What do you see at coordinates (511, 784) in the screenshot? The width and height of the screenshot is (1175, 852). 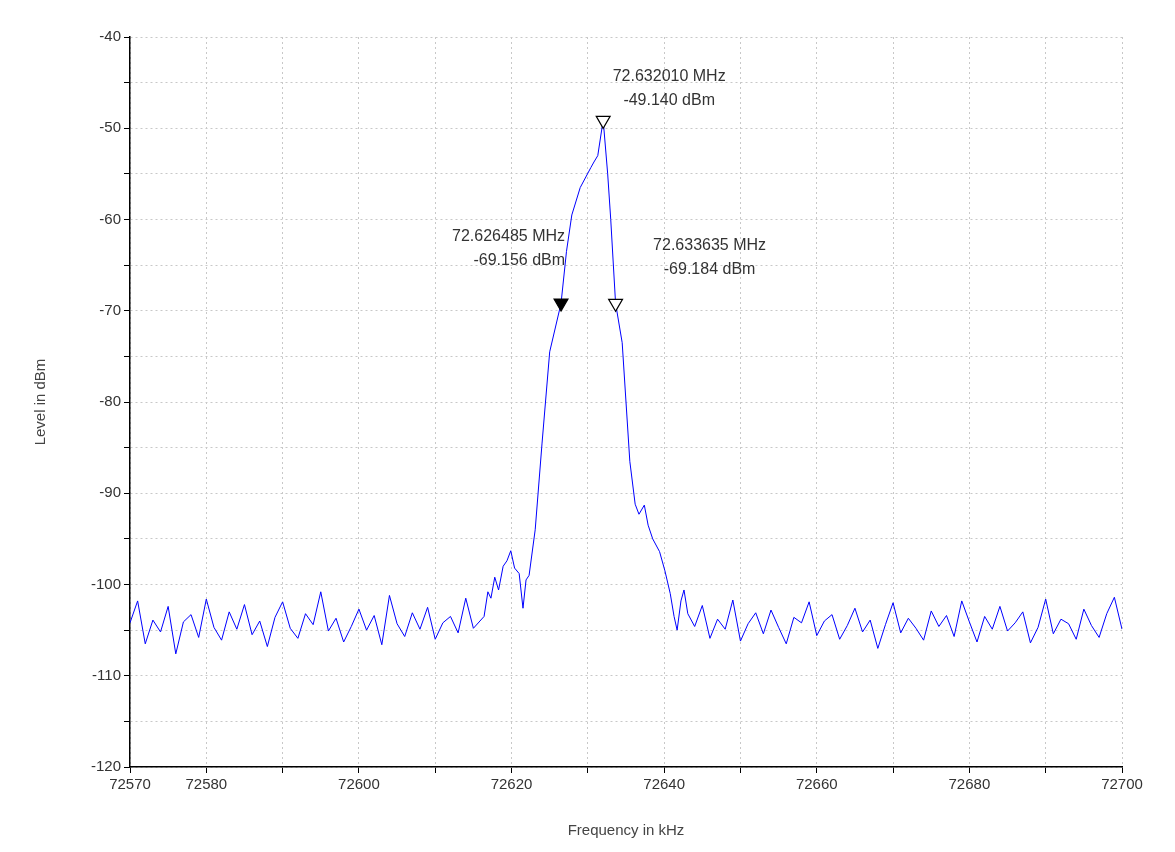 I see `x-tick-label: 72620` at bounding box center [511, 784].